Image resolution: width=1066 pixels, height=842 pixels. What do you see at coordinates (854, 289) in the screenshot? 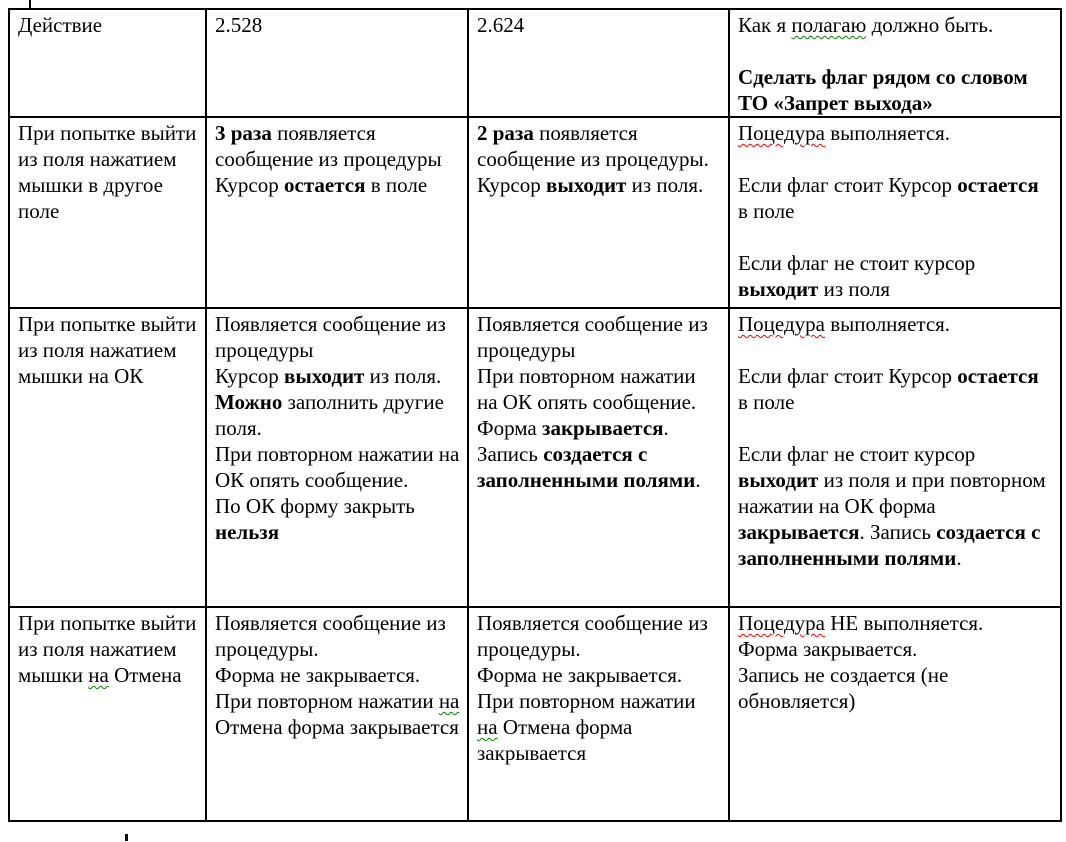
I see `text-run: из поля` at bounding box center [854, 289].